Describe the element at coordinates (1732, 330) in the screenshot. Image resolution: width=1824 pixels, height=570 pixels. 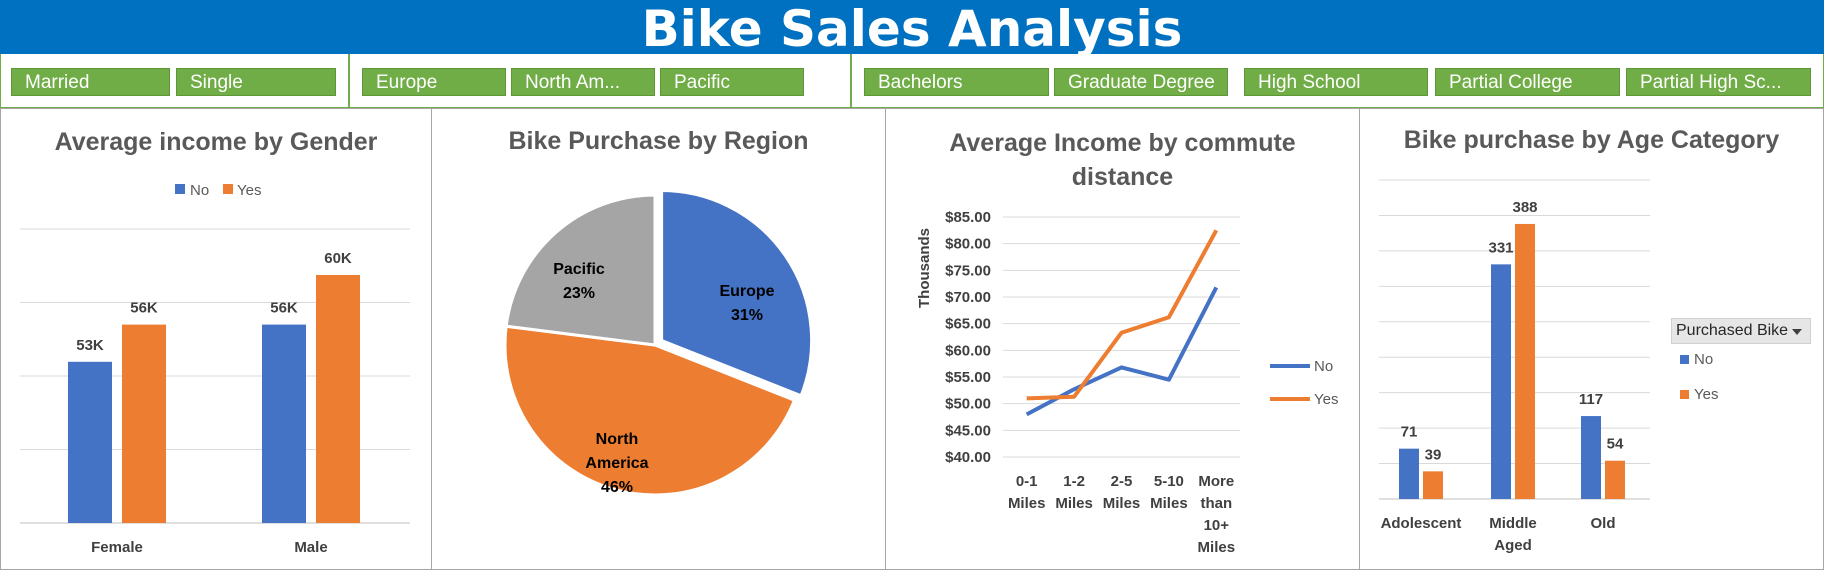
I see `purchased-bike-filter-label: Purchased Bike` at that location.